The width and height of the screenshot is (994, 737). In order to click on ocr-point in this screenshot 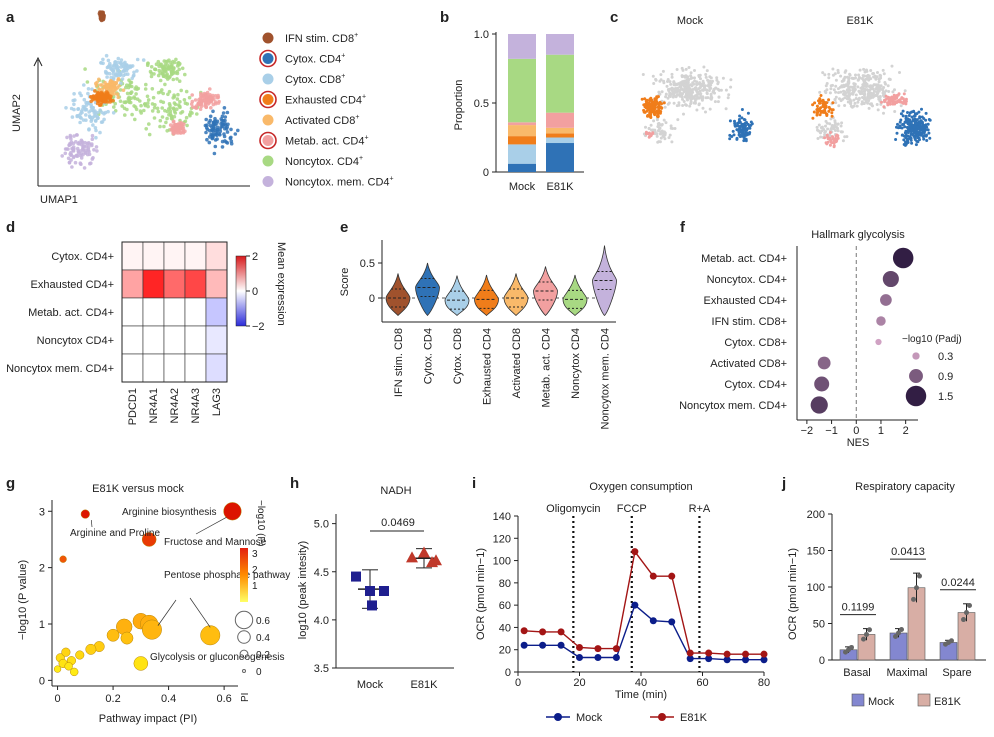, I will do `click(672, 576)`.